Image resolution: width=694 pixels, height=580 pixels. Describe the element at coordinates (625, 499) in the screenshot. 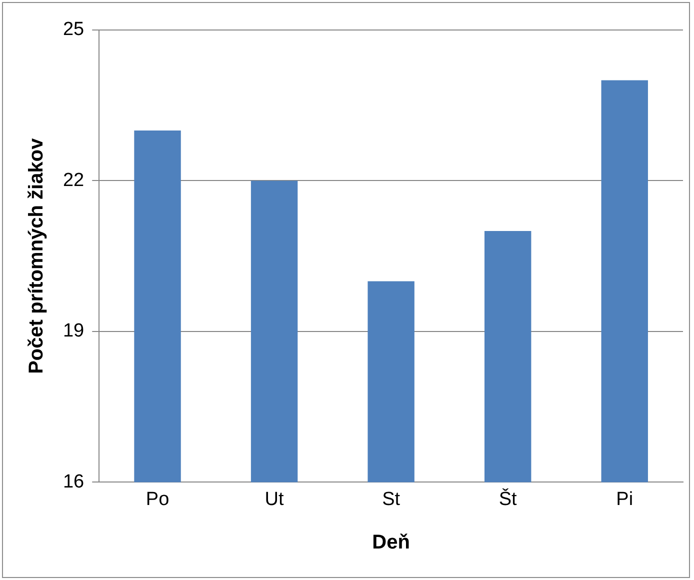

I see `x-tick-label: Pi` at that location.